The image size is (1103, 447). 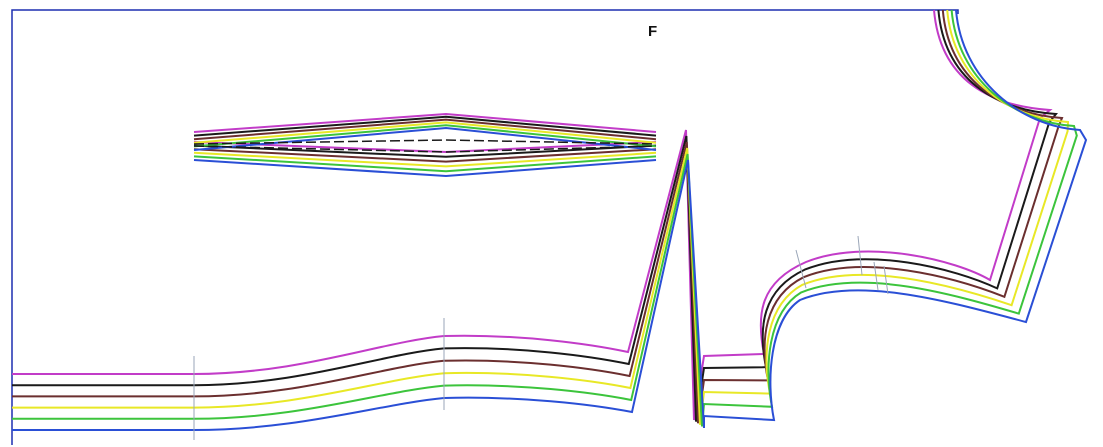 What do you see at coordinates (653, 31) in the screenshot?
I see `piece-label: F` at bounding box center [653, 31].